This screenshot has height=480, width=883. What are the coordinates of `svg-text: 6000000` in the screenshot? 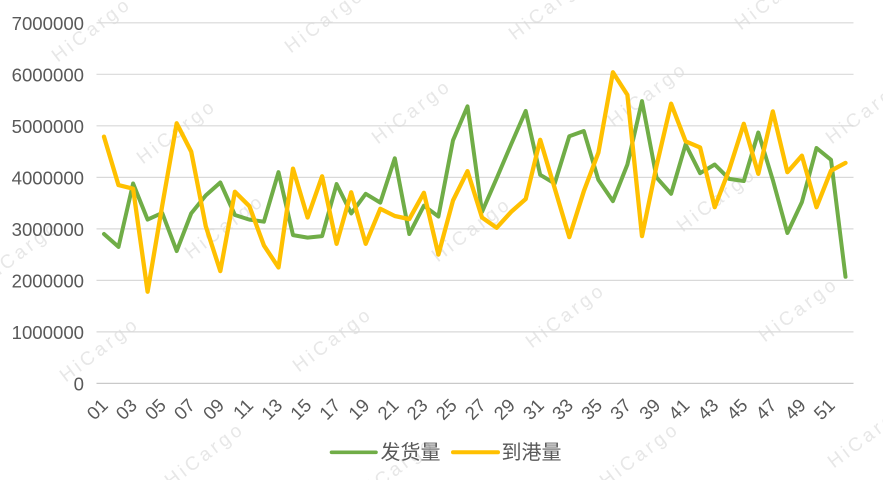 It's located at (48, 74).